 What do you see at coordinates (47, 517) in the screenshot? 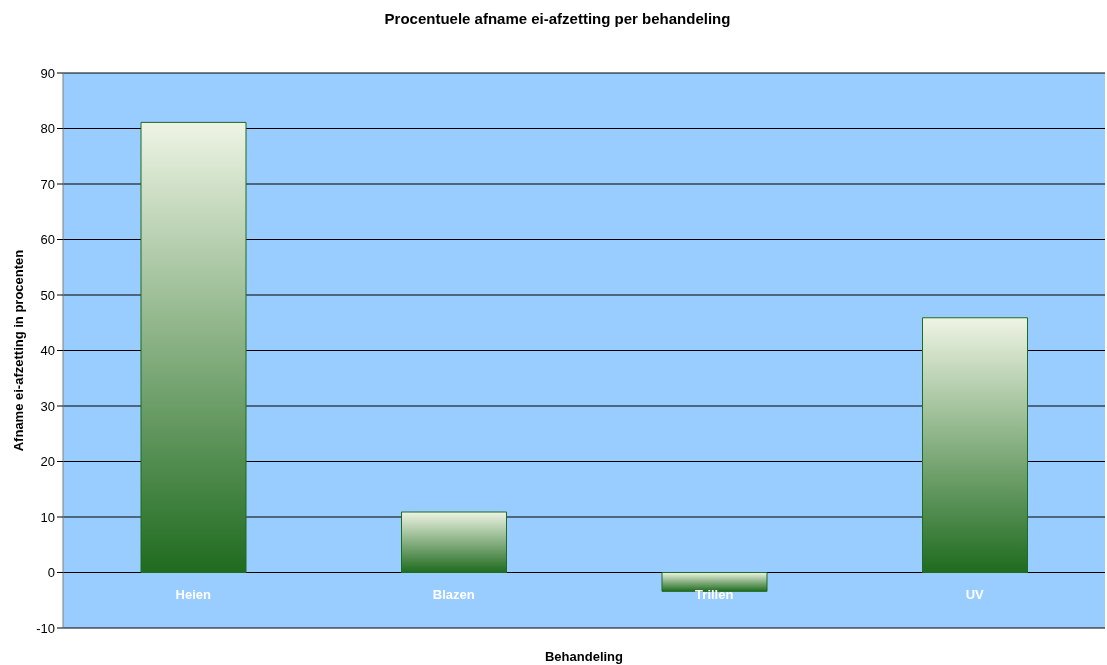
I see `y-tick-label: 10` at bounding box center [47, 517].